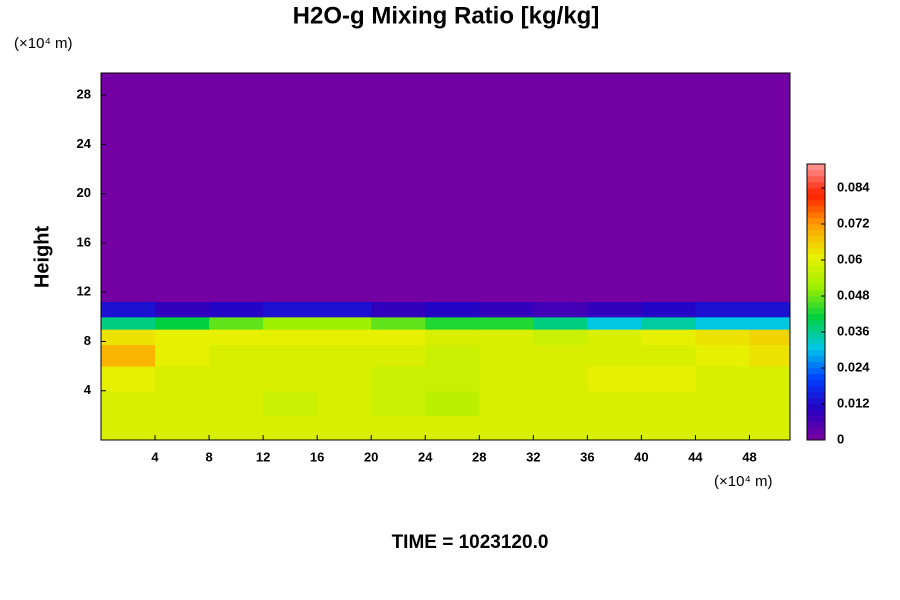 Image resolution: width=900 pixels, height=600 pixels. I want to click on x-tick-label: 8, so click(208, 456).